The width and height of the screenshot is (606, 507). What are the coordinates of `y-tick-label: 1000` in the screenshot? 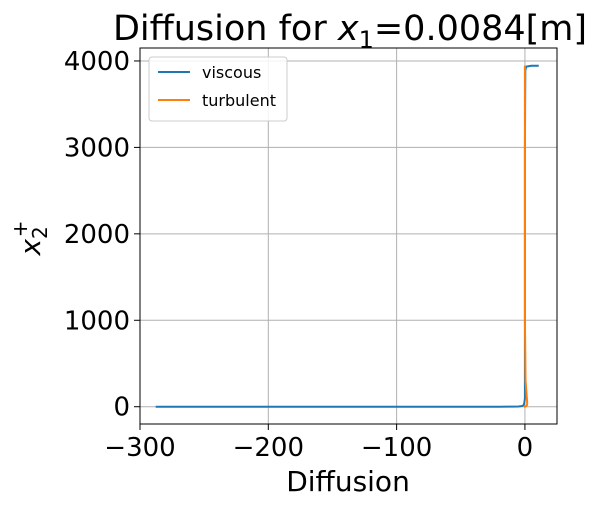 It's located at (97, 321).